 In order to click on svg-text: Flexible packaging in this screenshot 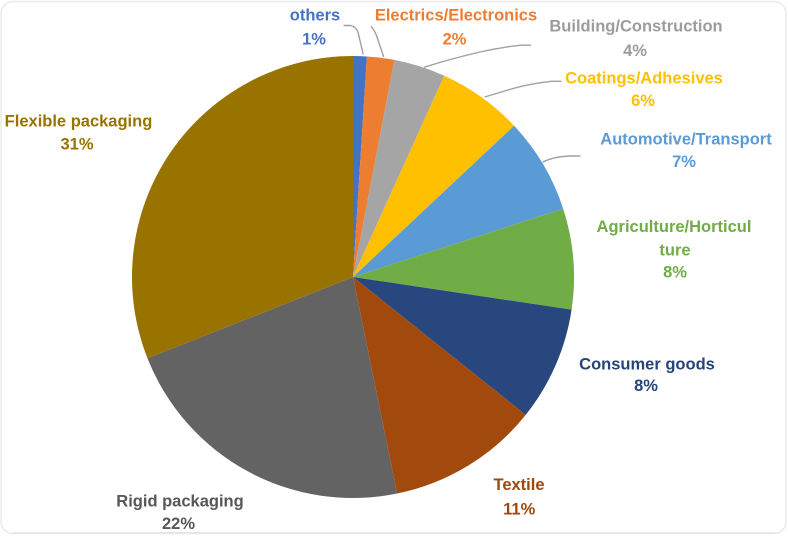, I will do `click(79, 122)`.